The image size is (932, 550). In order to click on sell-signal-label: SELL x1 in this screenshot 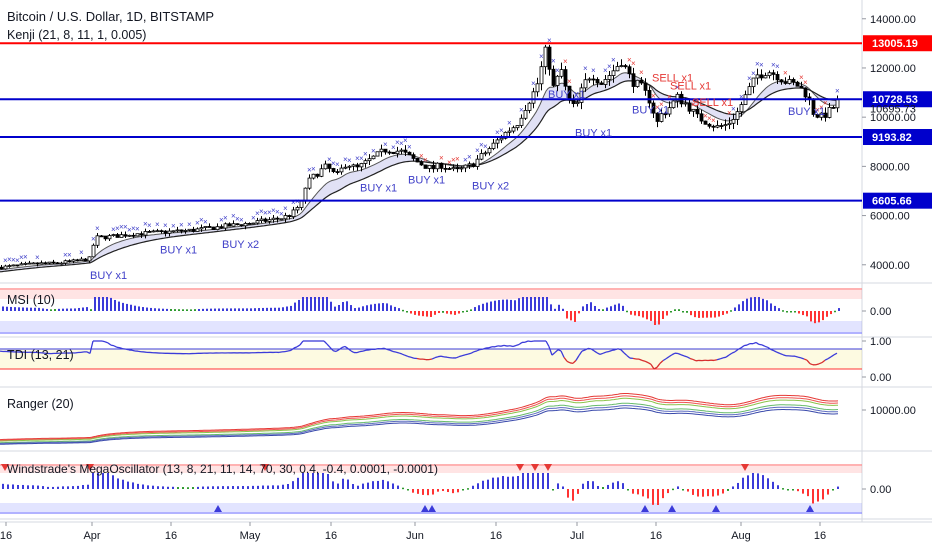, I will do `click(712, 103)`.